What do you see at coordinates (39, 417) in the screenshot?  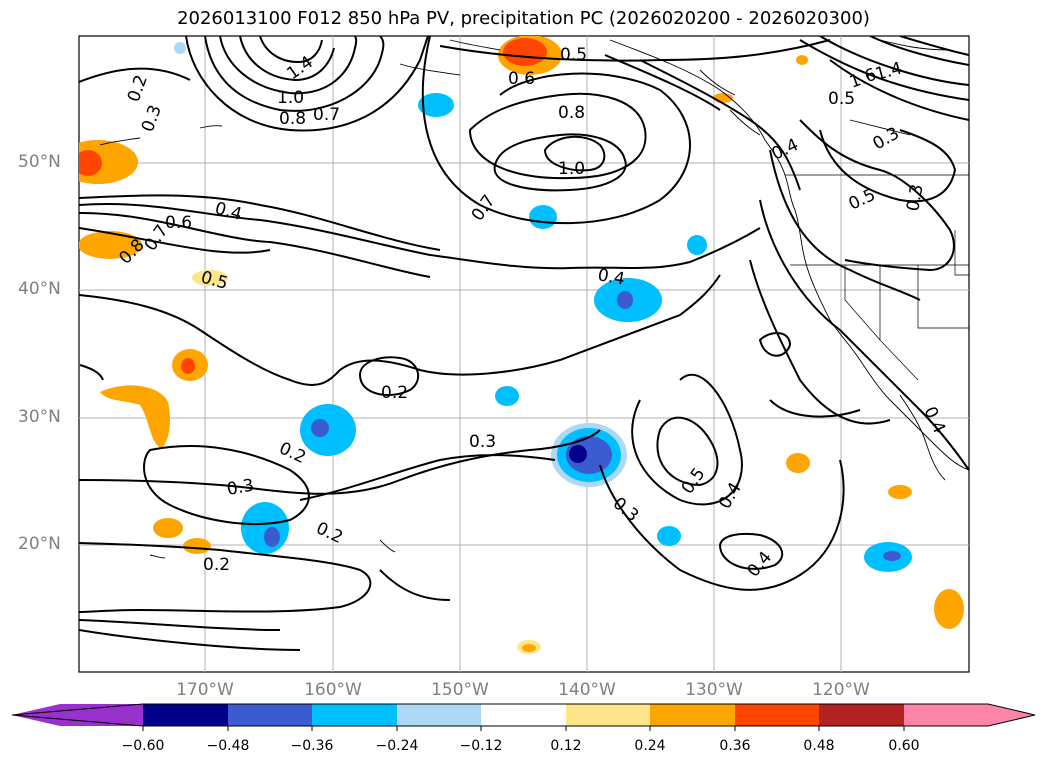 I see `lat-label: 30°N` at bounding box center [39, 417].